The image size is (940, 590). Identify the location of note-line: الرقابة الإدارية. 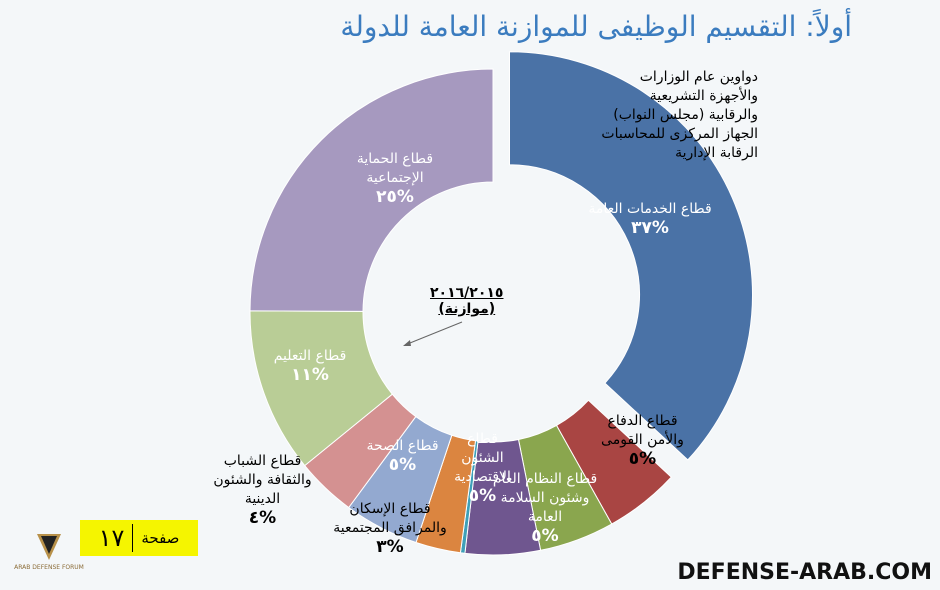
(716, 153).